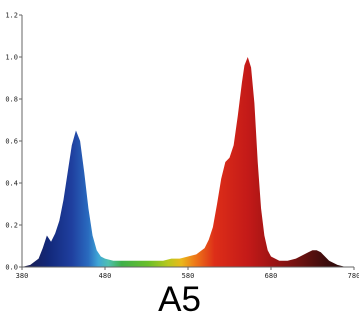 The height and width of the screenshot is (321, 359). Describe the element at coordinates (271, 276) in the screenshot. I see `x-tick-label: 680` at that location.